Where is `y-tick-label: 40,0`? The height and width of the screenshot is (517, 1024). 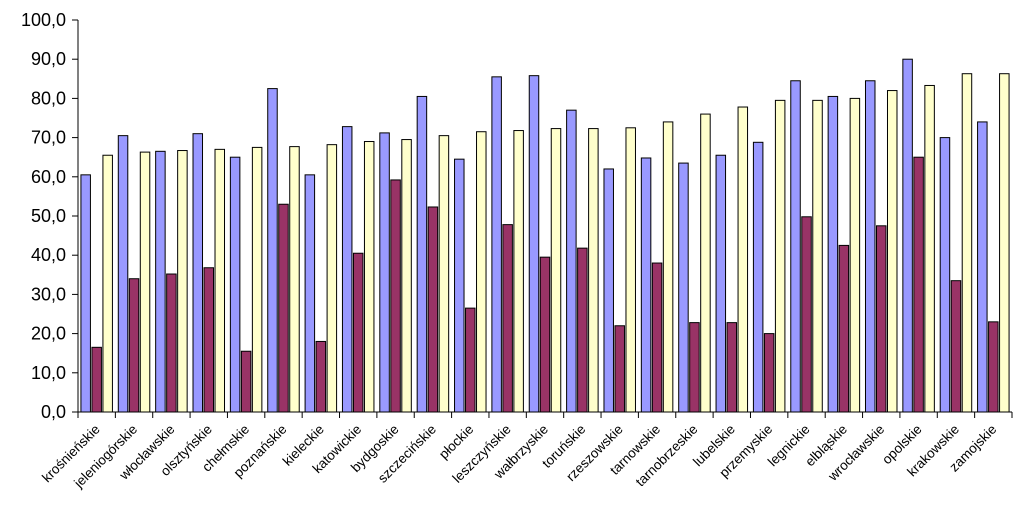
y-tick-label: 40,0 is located at coordinates (48, 255).